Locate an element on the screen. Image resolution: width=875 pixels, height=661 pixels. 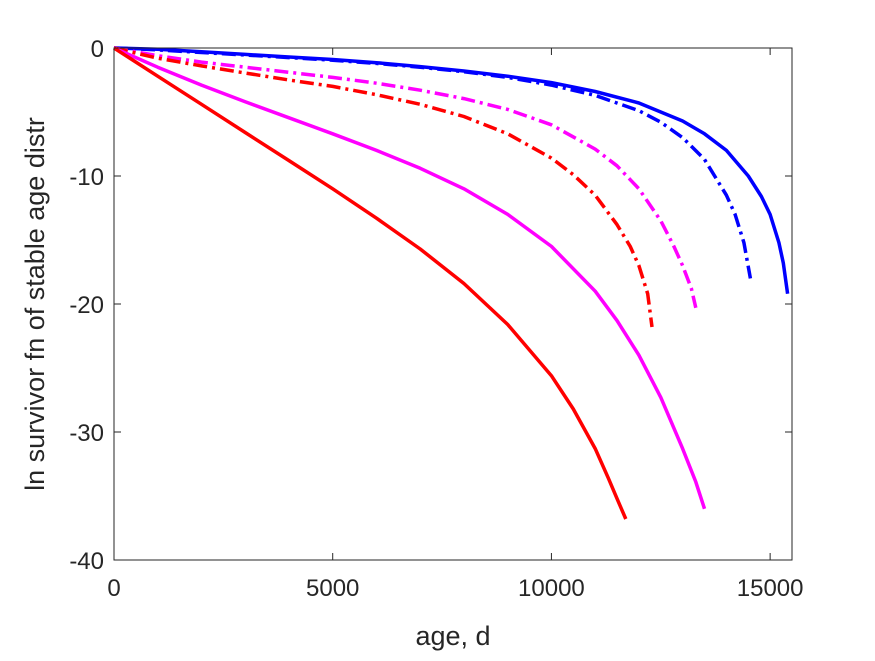
x-tick-label: 0 is located at coordinates (113, 588).